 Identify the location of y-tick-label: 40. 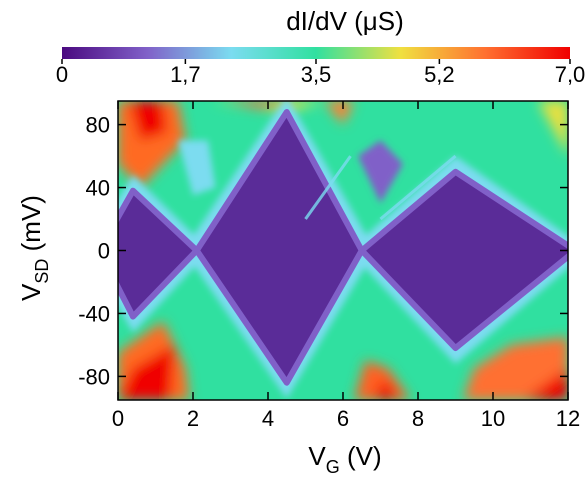
(98, 188).